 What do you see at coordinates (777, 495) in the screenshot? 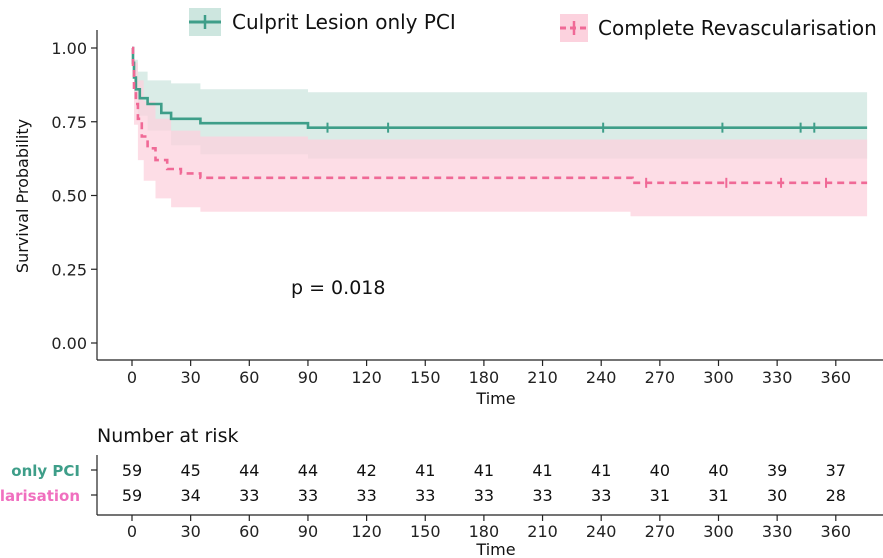
I see `risk-cell: 30` at bounding box center [777, 495].